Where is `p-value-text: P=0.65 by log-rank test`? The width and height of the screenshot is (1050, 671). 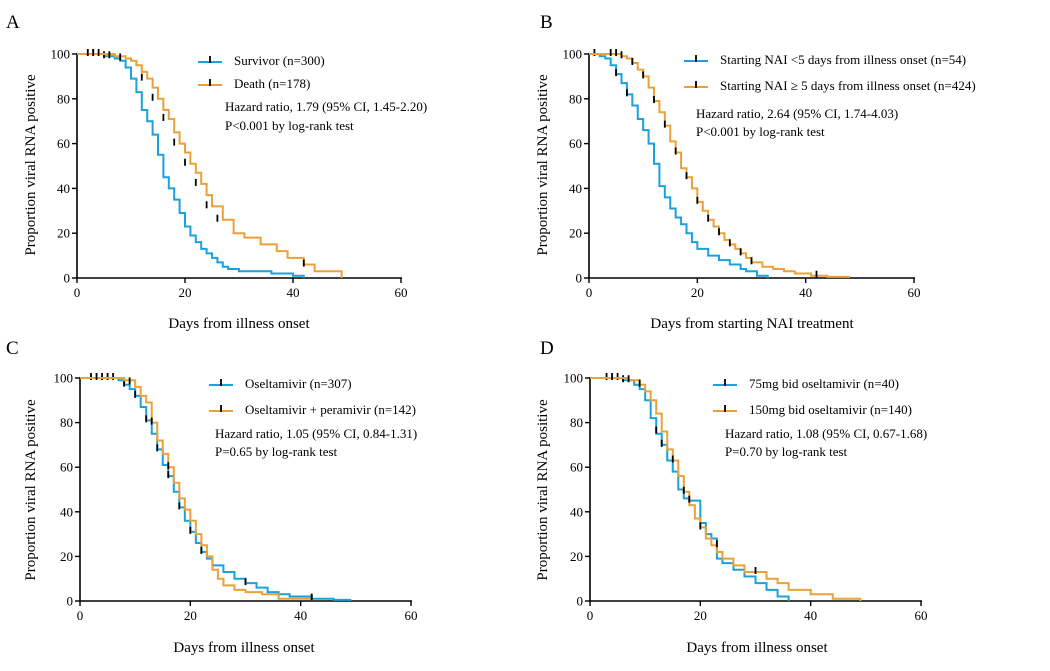 p-value-text: P=0.65 by log-rank test is located at coordinates (276, 451).